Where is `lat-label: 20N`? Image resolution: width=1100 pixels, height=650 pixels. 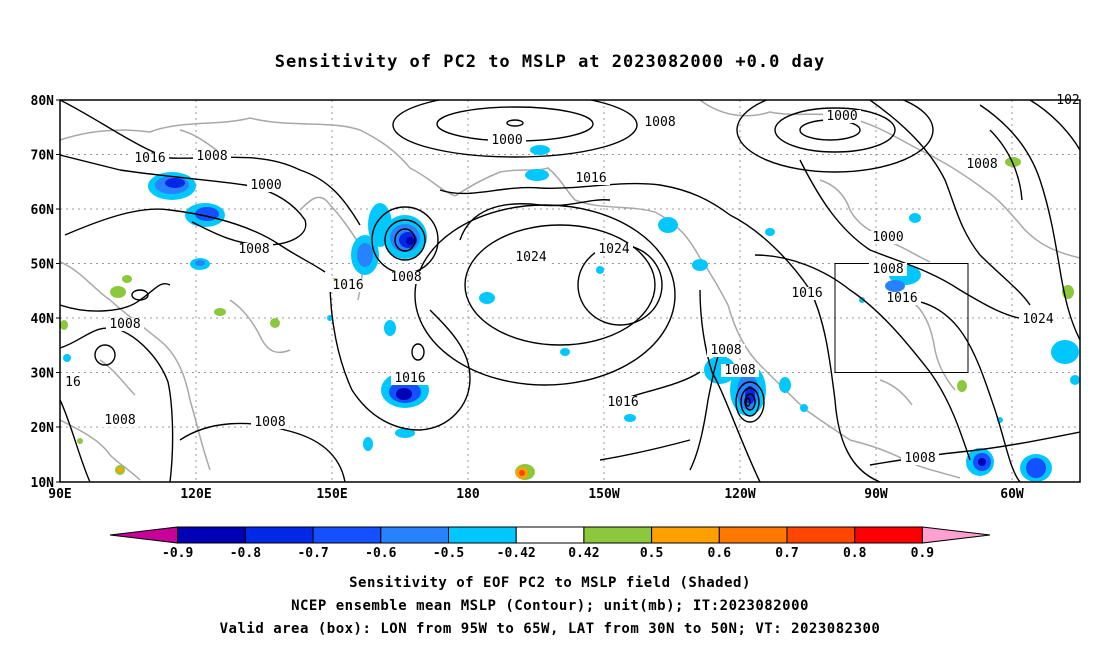
lat-label: 20N is located at coordinates (43, 428).